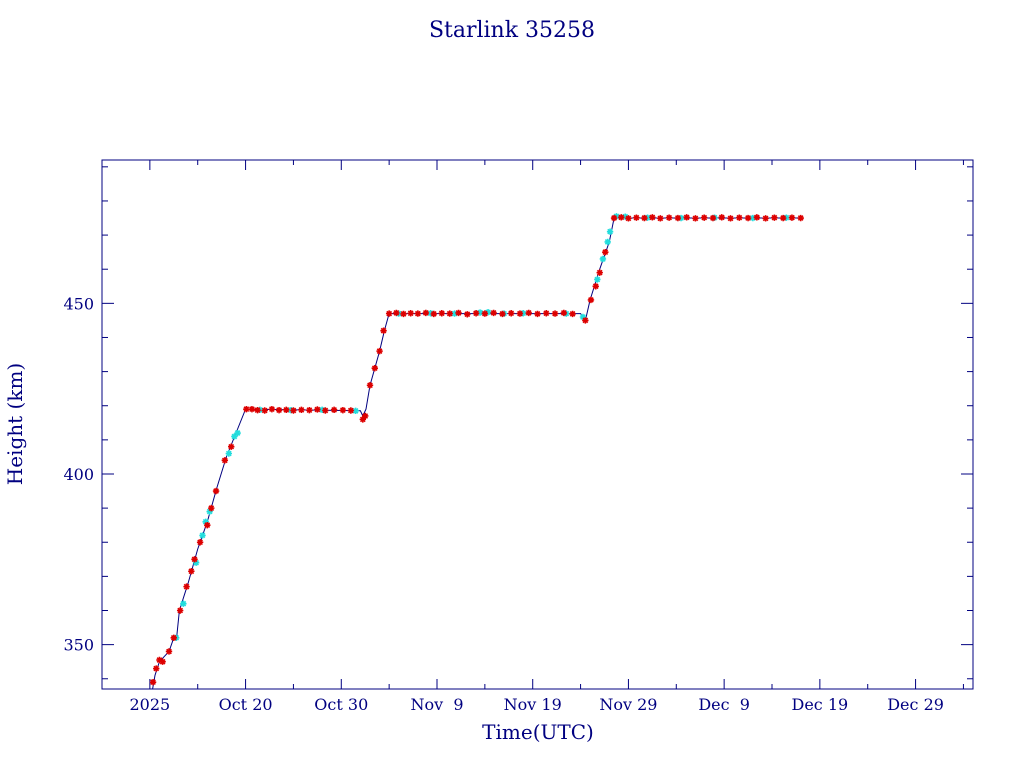  Describe the element at coordinates (78, 645) in the screenshot. I see `y-tick-label: 350` at that location.